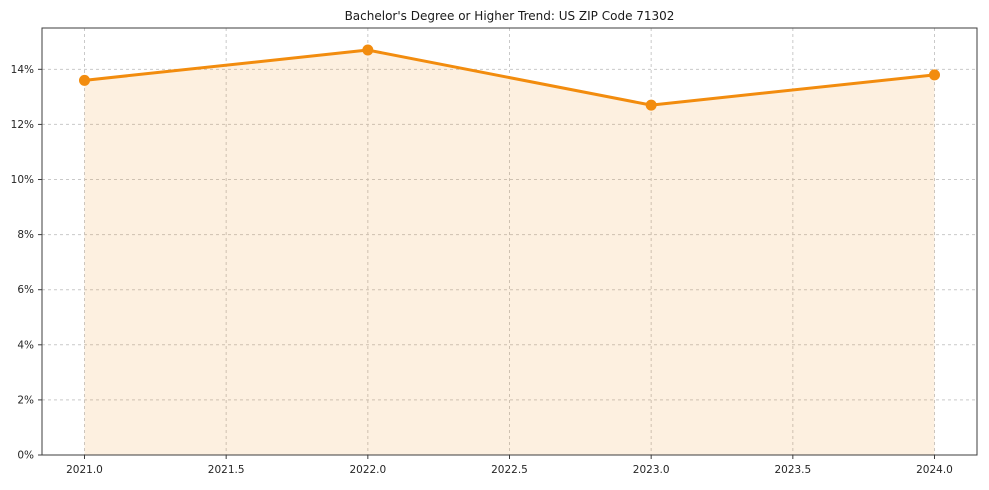 This screenshot has height=490, width=989. Describe the element at coordinates (226, 470) in the screenshot. I see `x-tick-label: 2021.5` at that location.